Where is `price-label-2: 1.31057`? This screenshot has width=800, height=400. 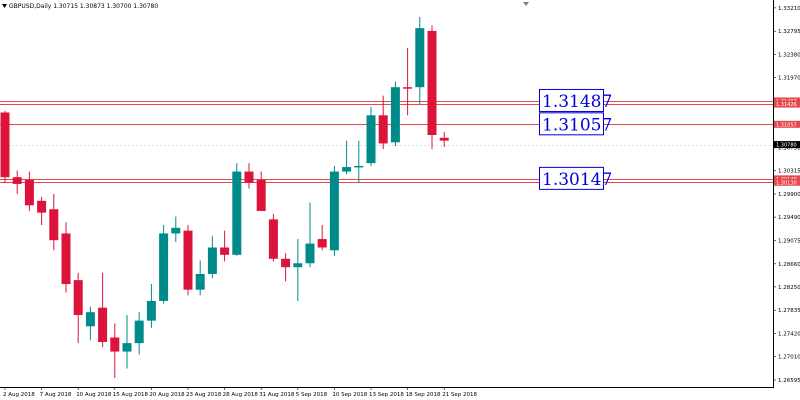 price-label-2: 1.31057 is located at coordinates (787, 124).